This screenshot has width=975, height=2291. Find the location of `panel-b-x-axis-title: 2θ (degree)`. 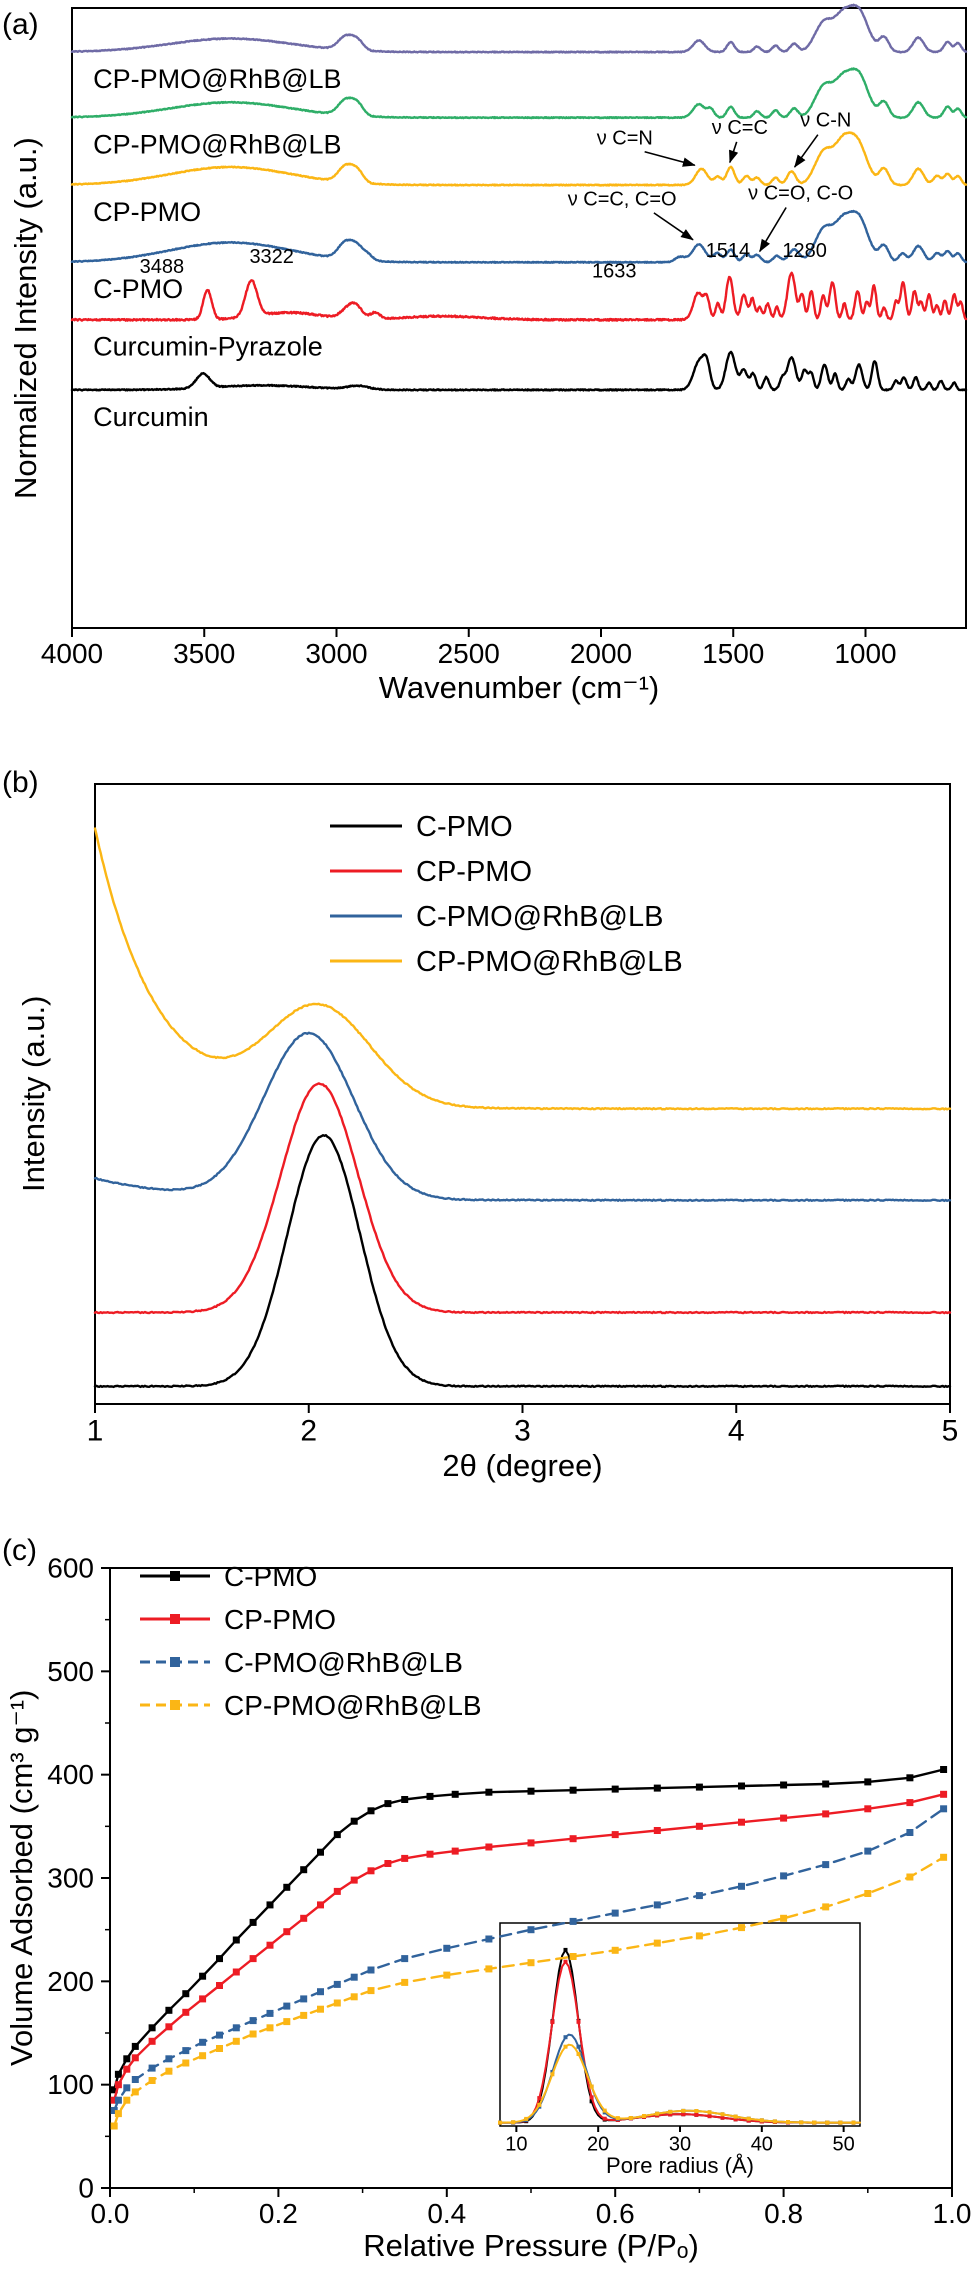

panel-b-x-axis-title: 2θ (degree) is located at coordinates (522, 1465).